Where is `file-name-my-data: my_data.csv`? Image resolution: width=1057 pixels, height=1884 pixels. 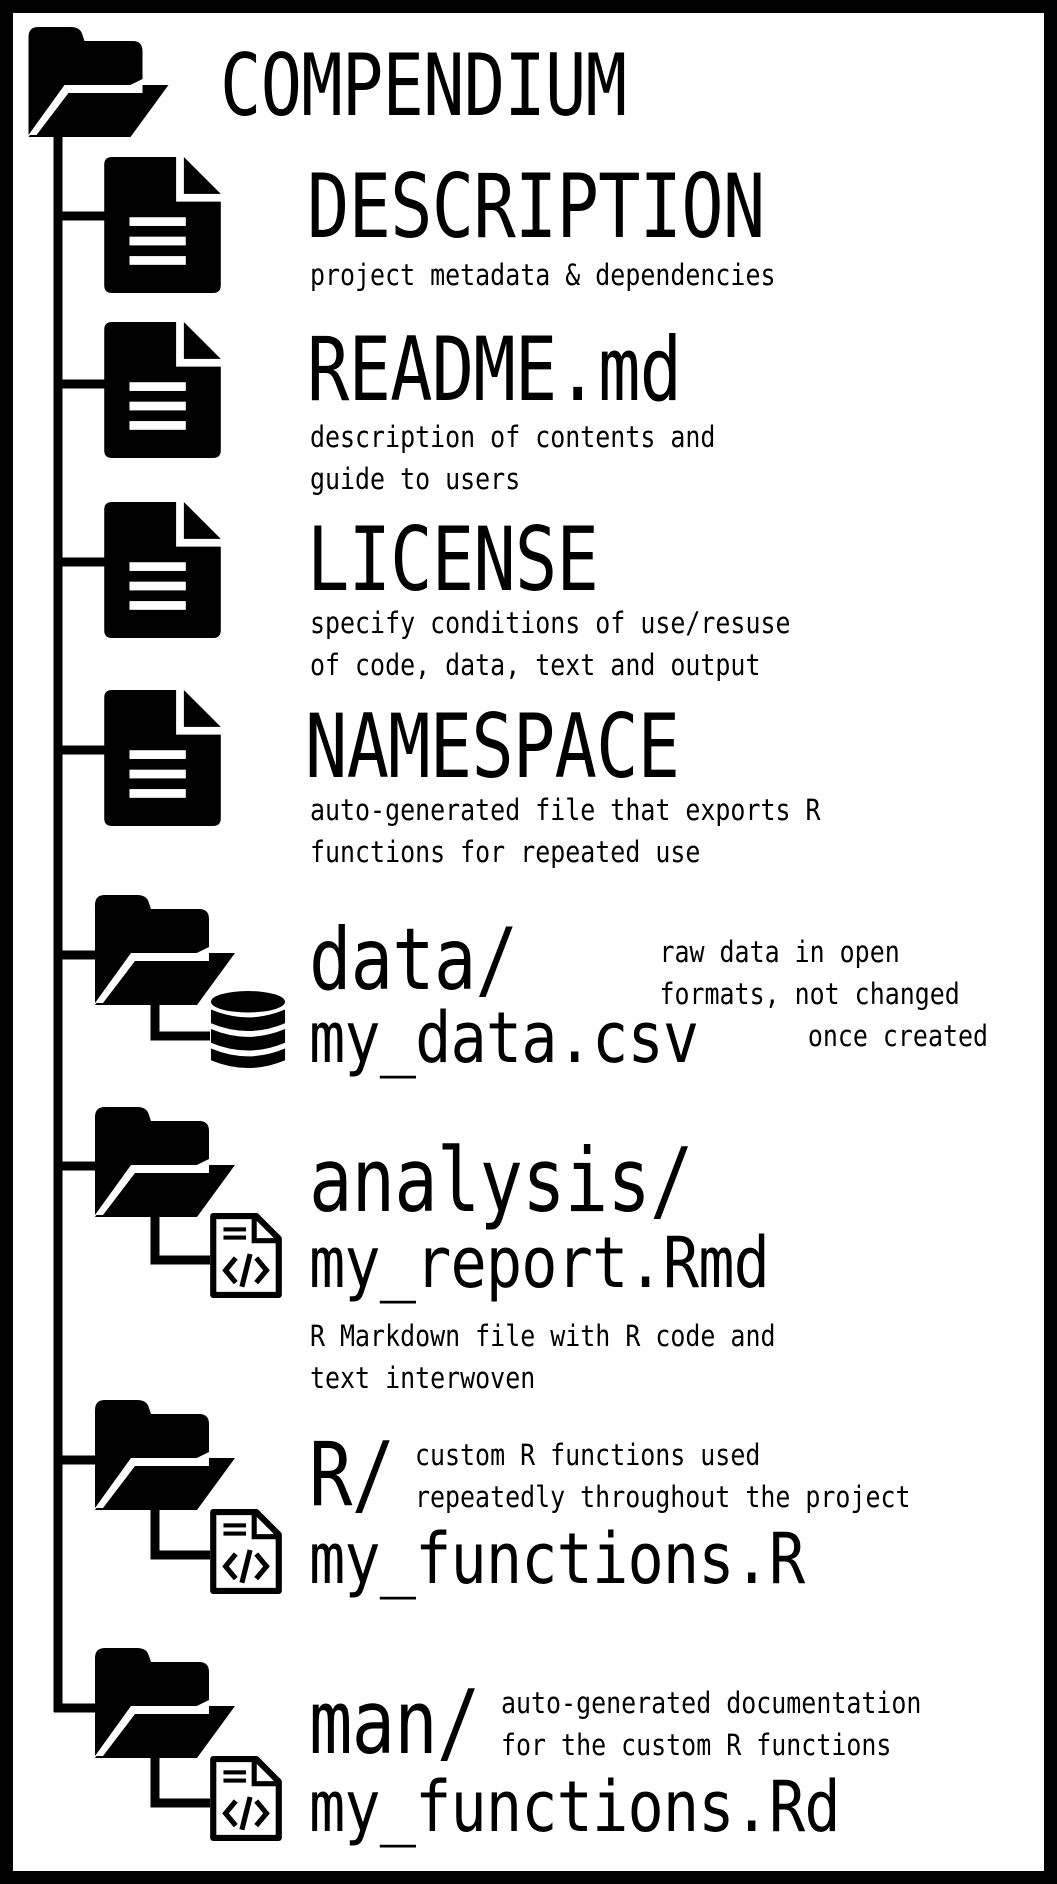
file-name-my-data: my_data.csv is located at coordinates (504, 1038).